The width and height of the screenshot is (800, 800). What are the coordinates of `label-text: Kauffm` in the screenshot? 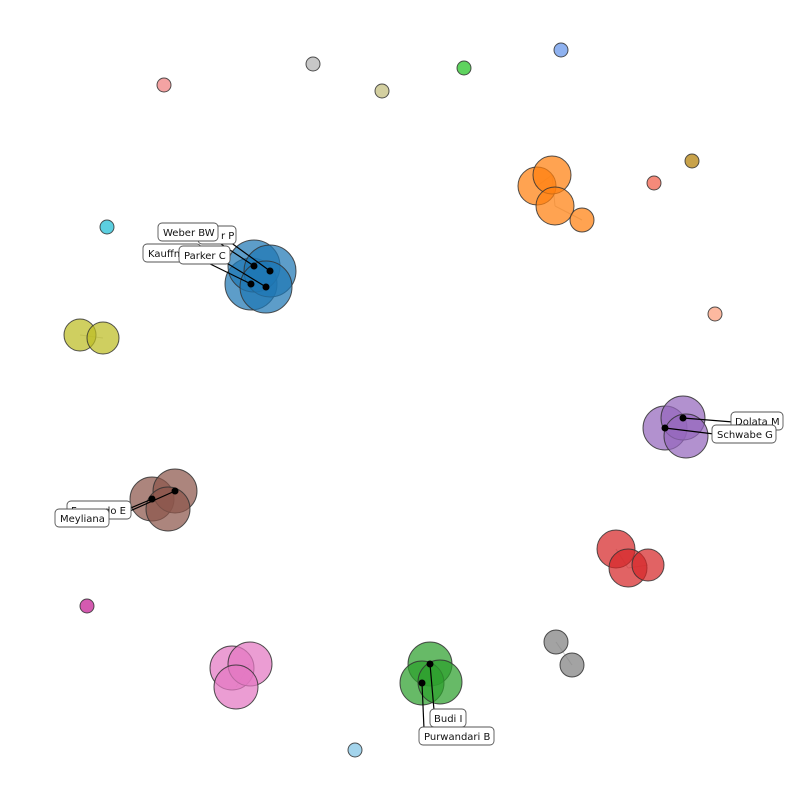 It's located at (165, 254).